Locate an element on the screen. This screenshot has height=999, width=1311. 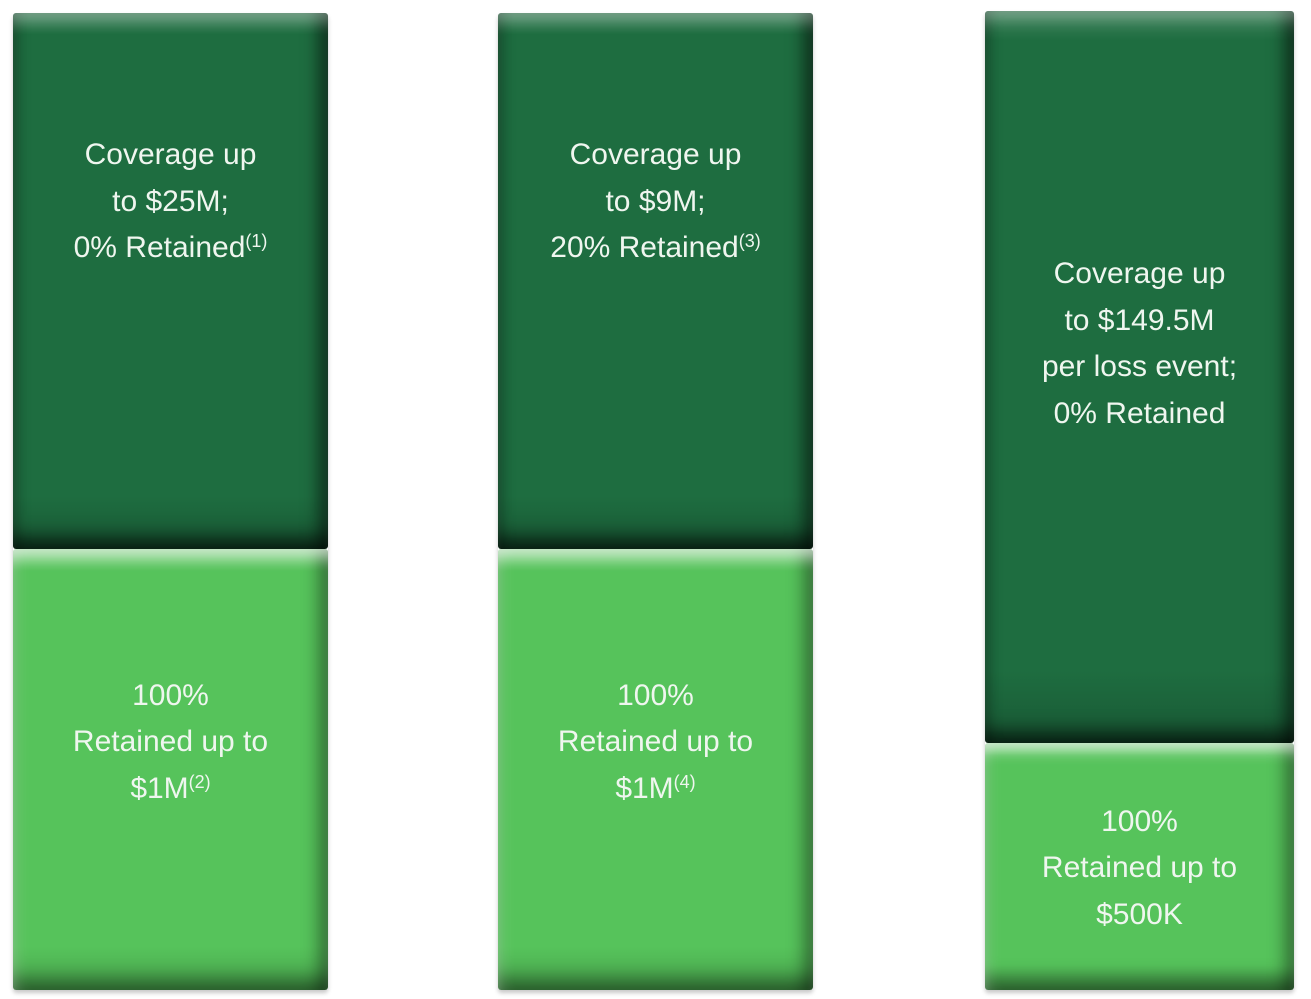
footnote-marker: (3) is located at coordinates (749, 241).